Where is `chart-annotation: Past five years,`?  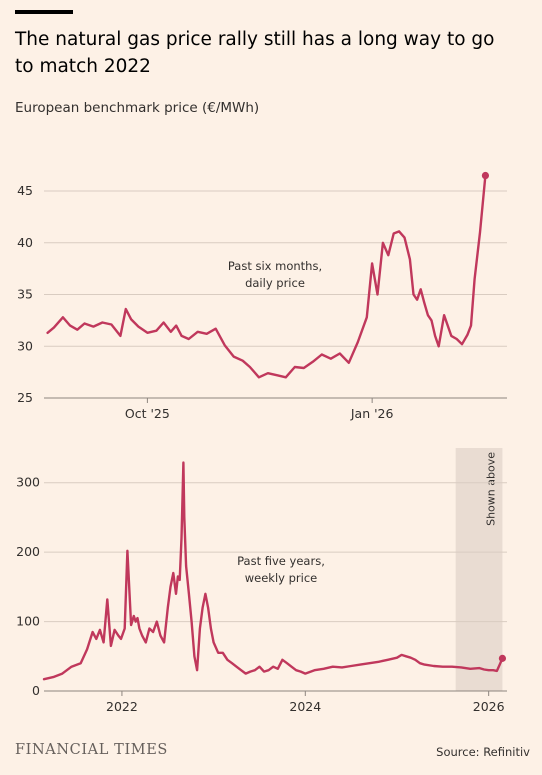
chart-annotation: Past five years, is located at coordinates (281, 561).